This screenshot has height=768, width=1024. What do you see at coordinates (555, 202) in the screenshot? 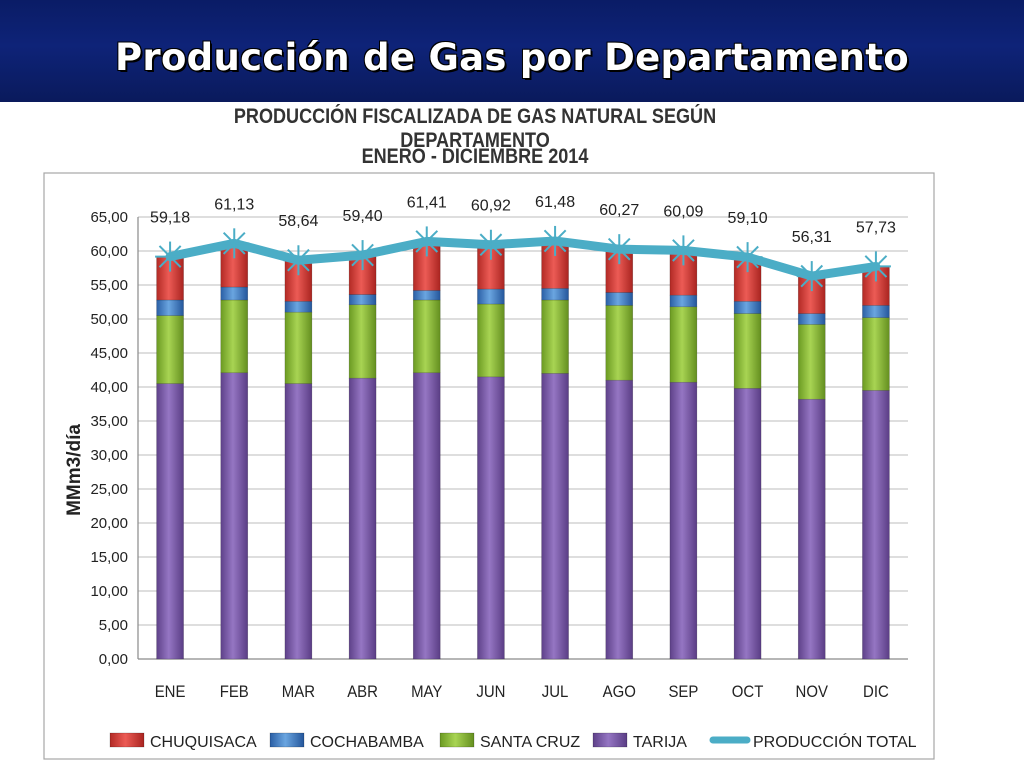
I see `total-data-label: 61,48` at bounding box center [555, 202].